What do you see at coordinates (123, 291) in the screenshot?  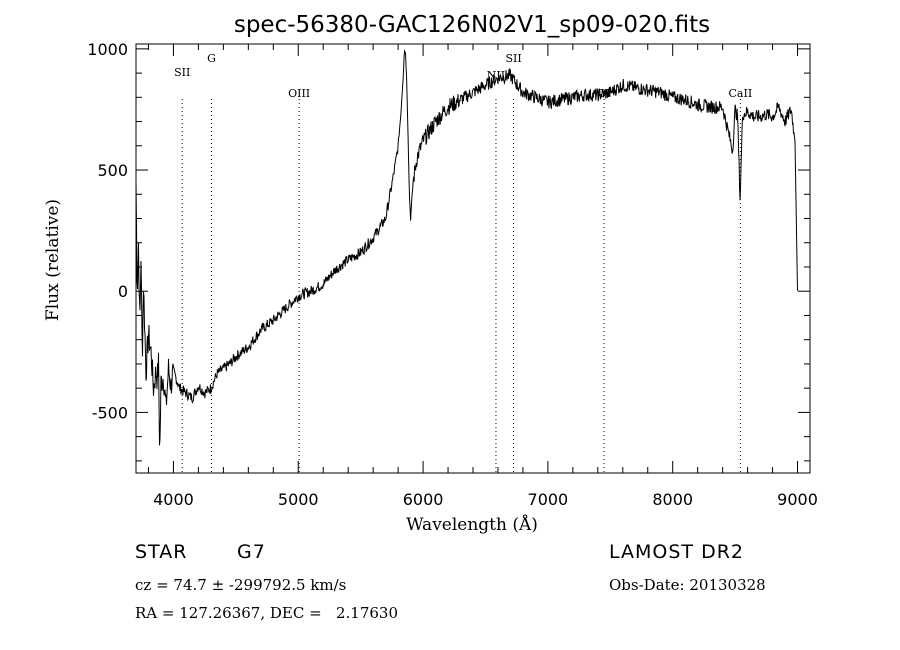 I see `y-tick-label-1: 0` at bounding box center [123, 291].